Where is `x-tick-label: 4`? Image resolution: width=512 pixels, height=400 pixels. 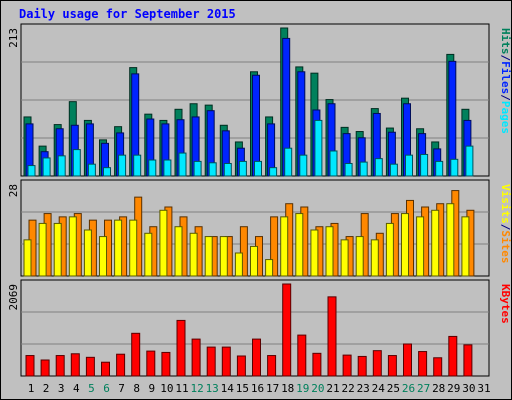
x-tick-label: 4 is located at coordinates (76, 388).